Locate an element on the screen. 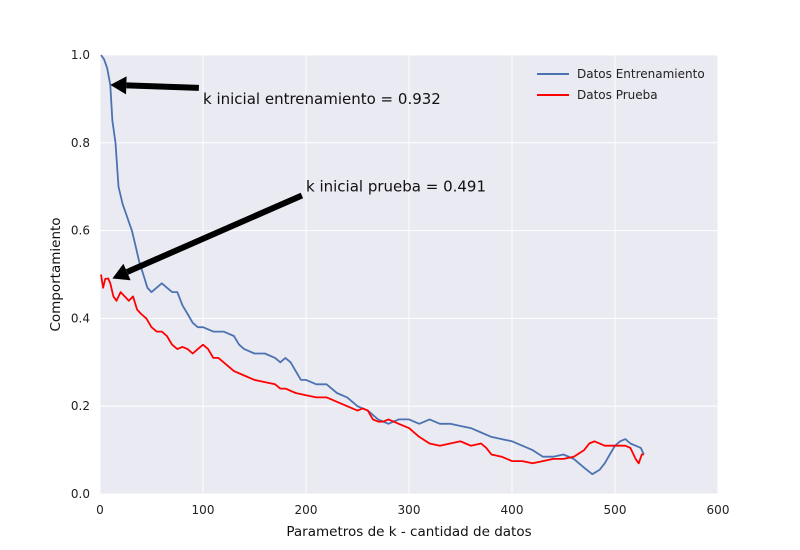  x-tick-label: 200 is located at coordinates (306, 510).